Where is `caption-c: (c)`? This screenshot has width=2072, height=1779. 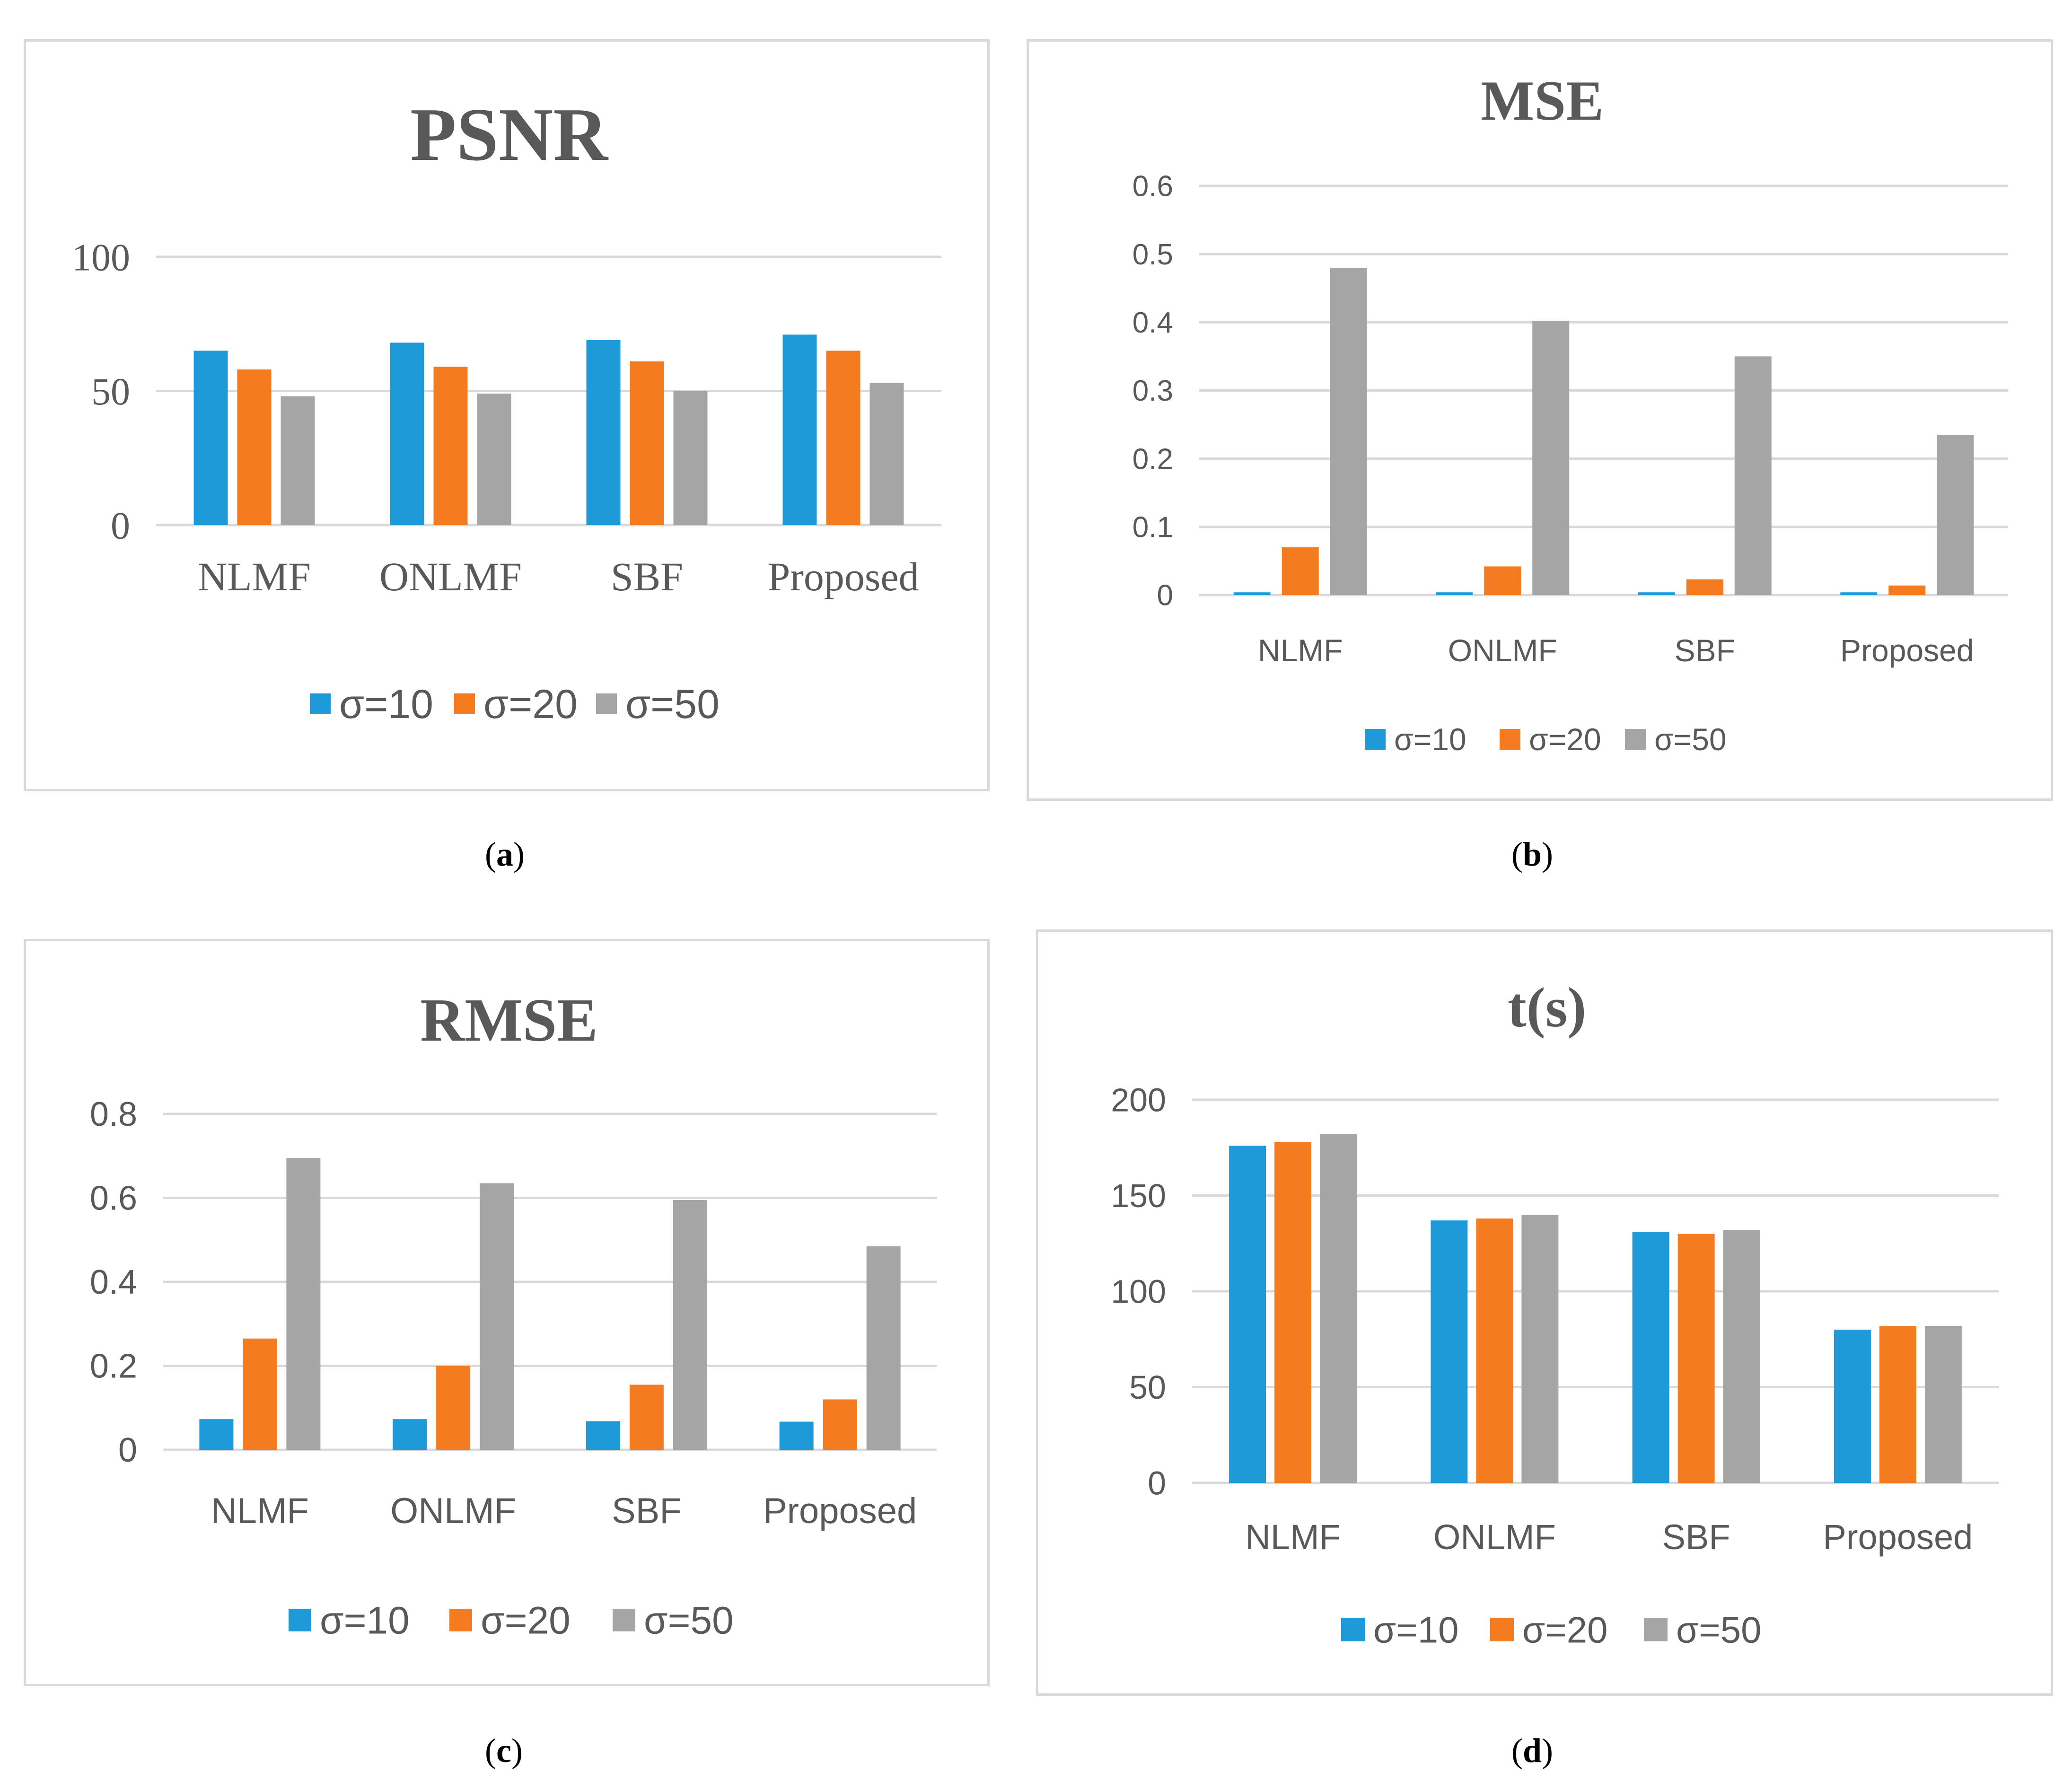
caption-c: (c) is located at coordinates (504, 1751).